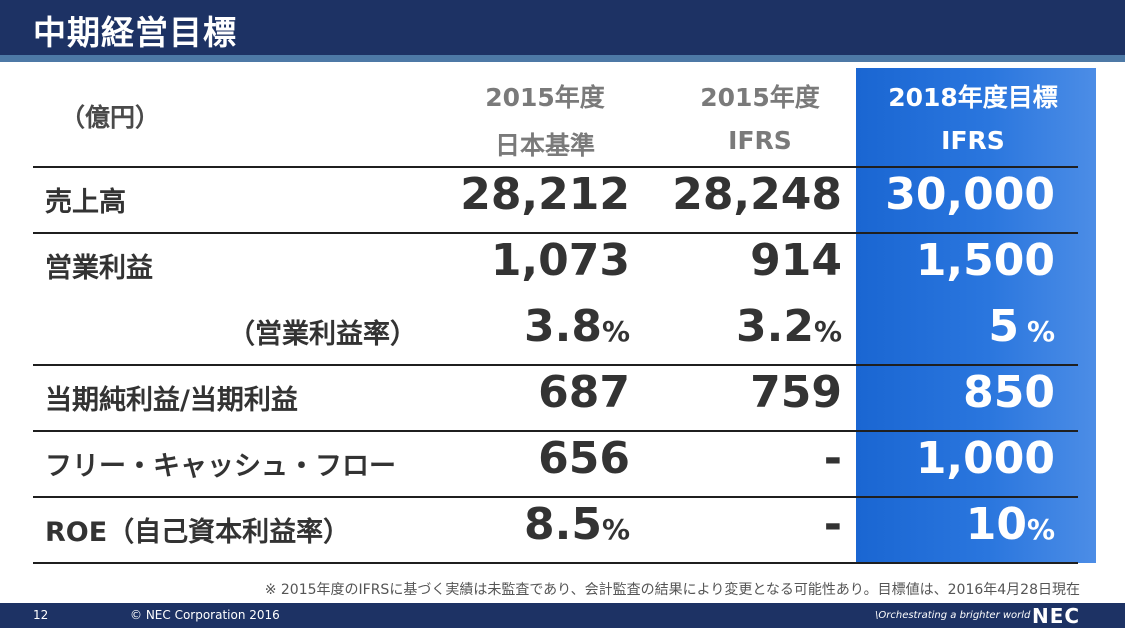 This screenshot has width=1125, height=628. I want to click on row-label-roe: ROE（自己資本利益率）, so click(198, 532).